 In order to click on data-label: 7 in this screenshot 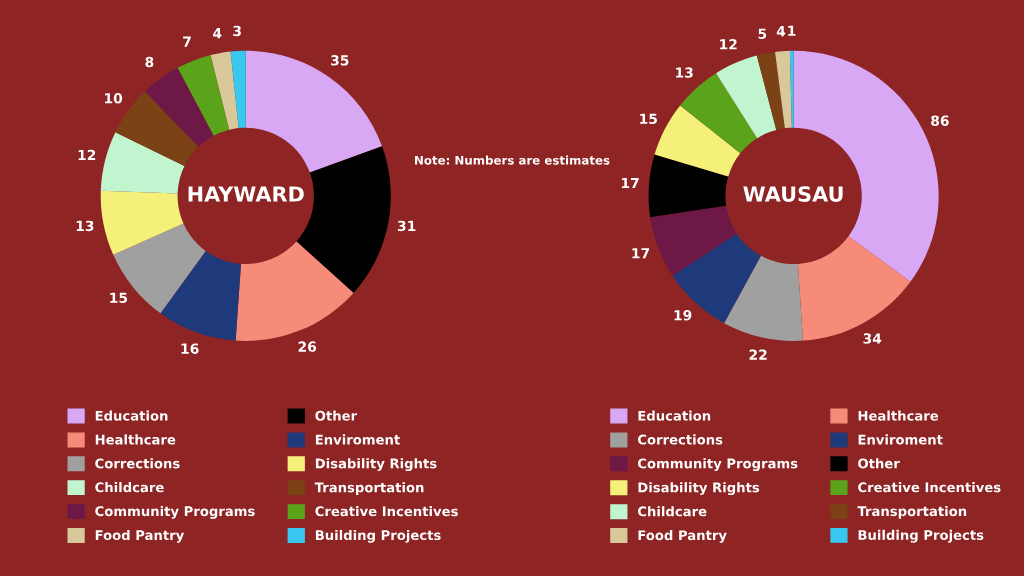, I will do `click(187, 41)`.